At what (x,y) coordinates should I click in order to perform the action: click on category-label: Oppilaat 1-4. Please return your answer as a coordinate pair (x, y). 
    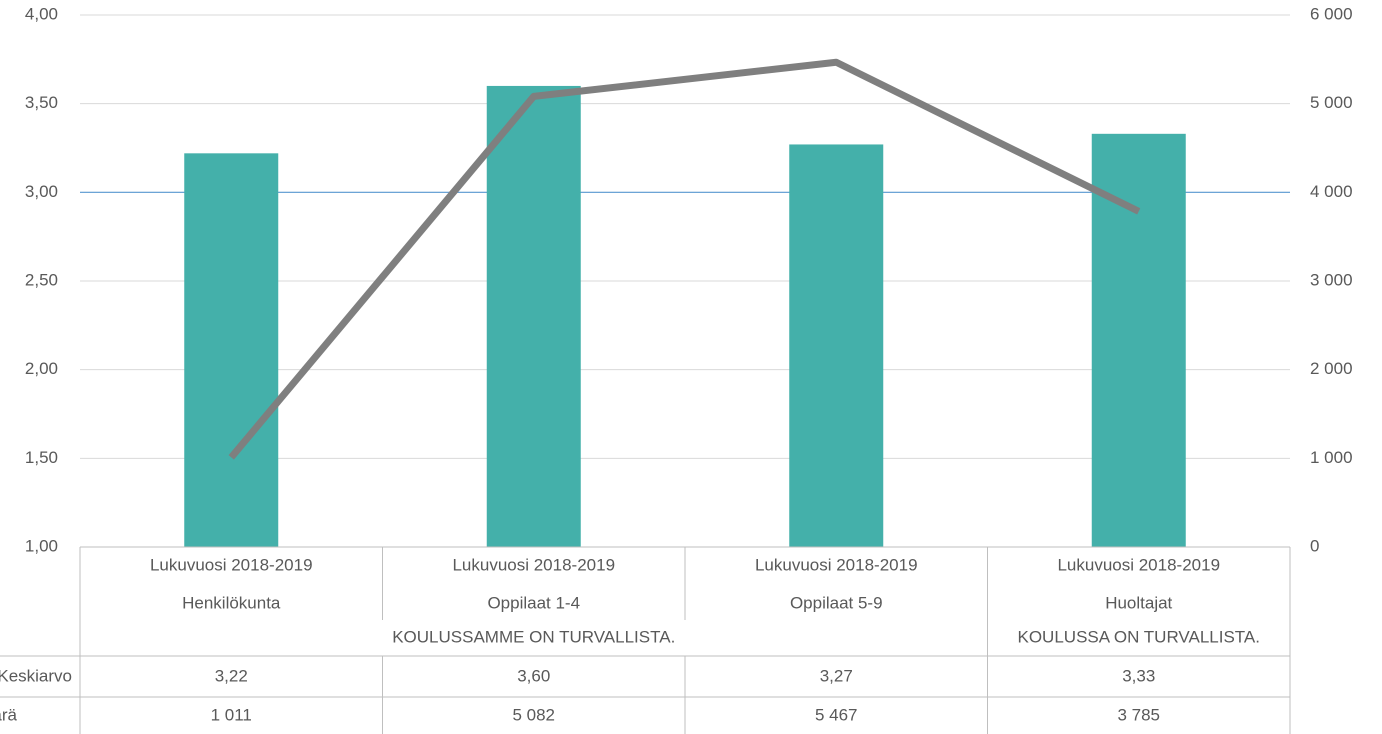
    Looking at the image, I should click on (533, 602).